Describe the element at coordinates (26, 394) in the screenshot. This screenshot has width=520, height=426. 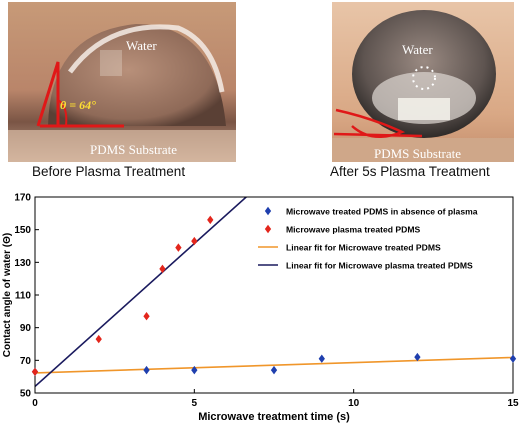
I see `y-tick-label: 50` at that location.